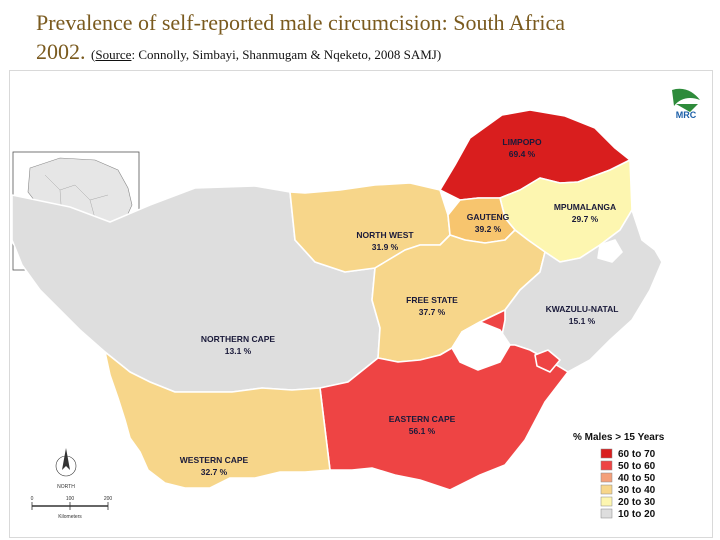 Image resolution: width=720 pixels, height=540 pixels. I want to click on label-free-state: FREE STATE, so click(432, 300).